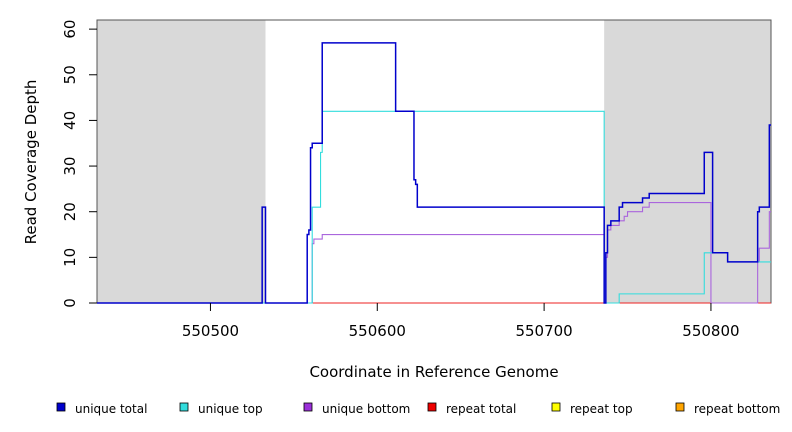 This screenshot has width=792, height=432. I want to click on legend-label-unique-top: unique top, so click(230, 409).